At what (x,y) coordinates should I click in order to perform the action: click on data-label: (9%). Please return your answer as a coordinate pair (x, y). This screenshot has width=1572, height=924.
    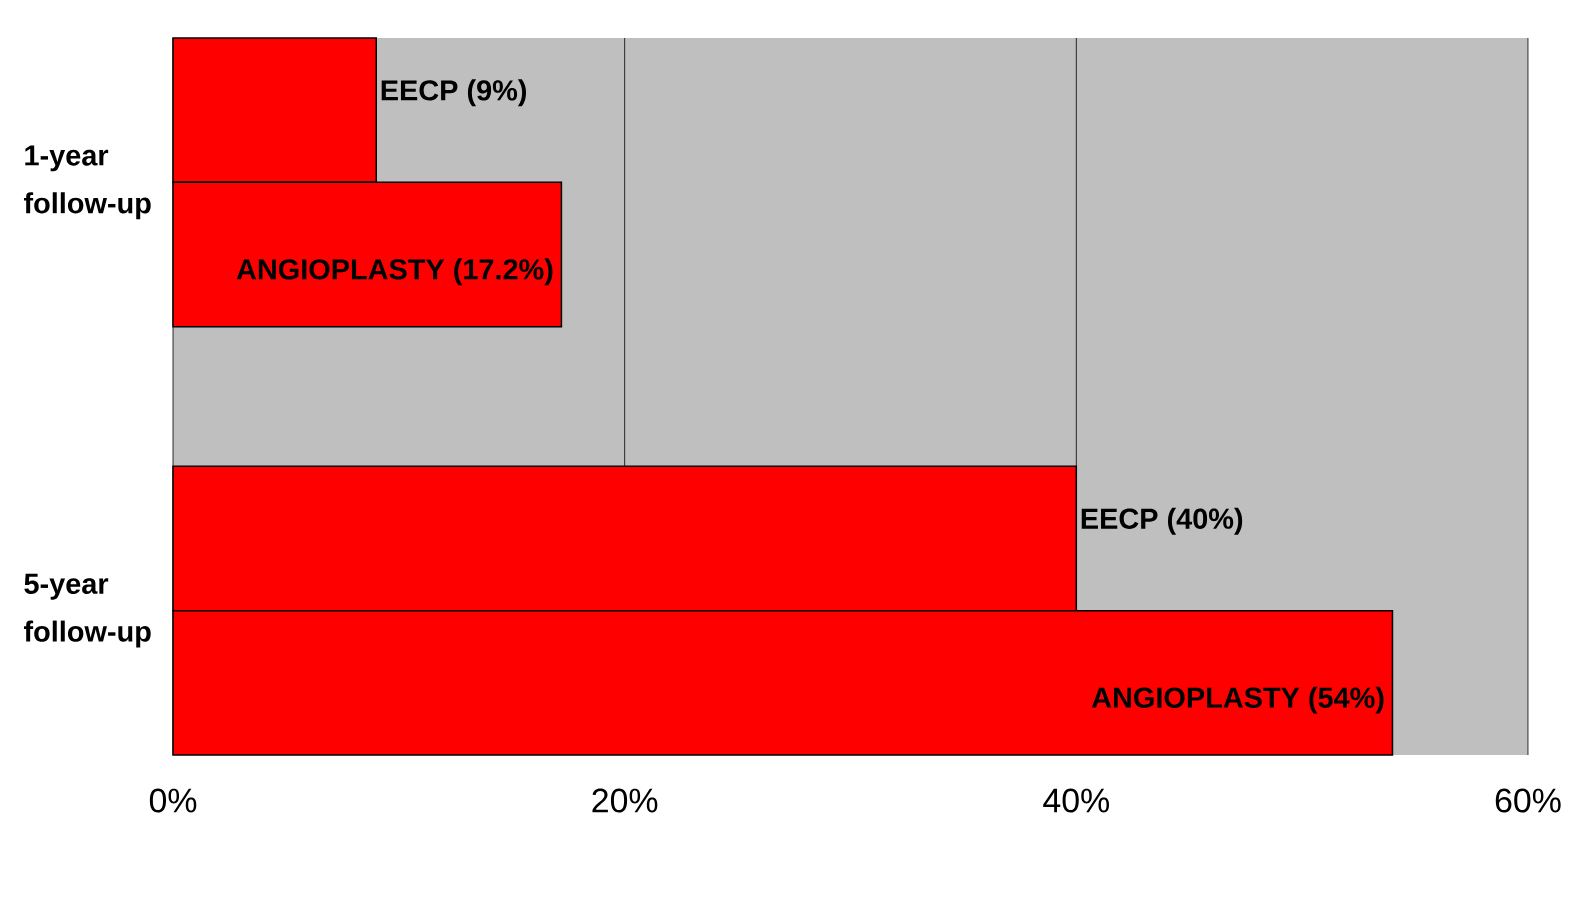
    Looking at the image, I should click on (497, 93).